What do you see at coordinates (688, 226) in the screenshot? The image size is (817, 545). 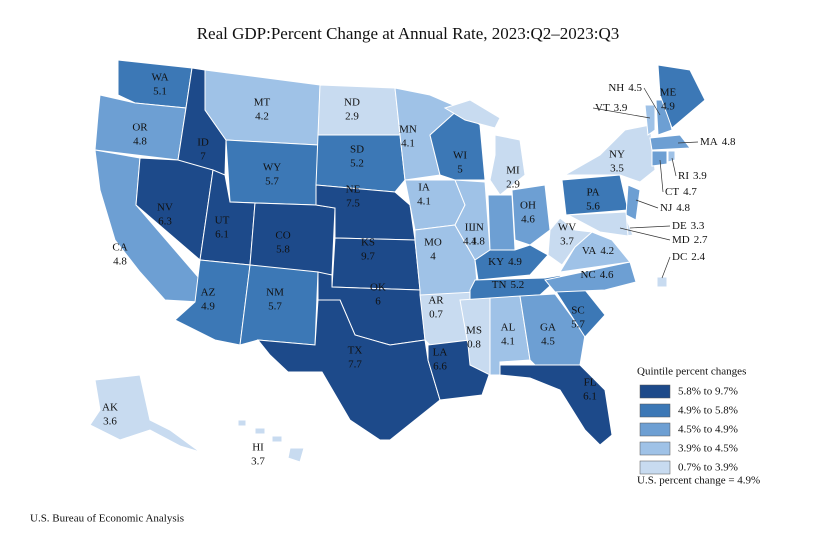 I see `state-label: DE 3.3` at bounding box center [688, 226].